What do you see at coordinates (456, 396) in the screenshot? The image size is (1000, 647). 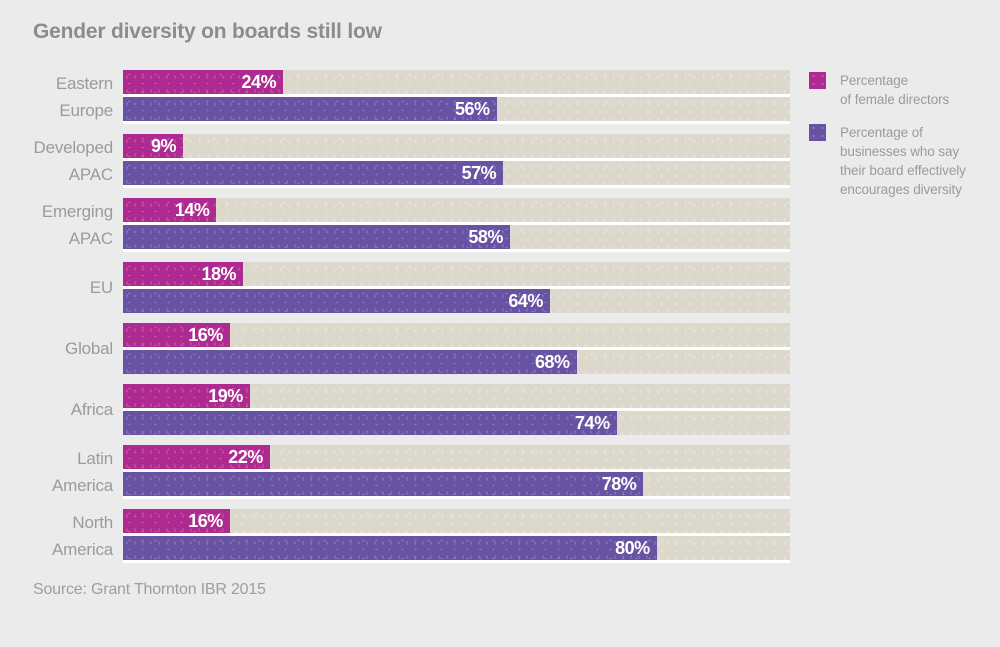 I see `female-directors-bar-track: 19%` at bounding box center [456, 396].